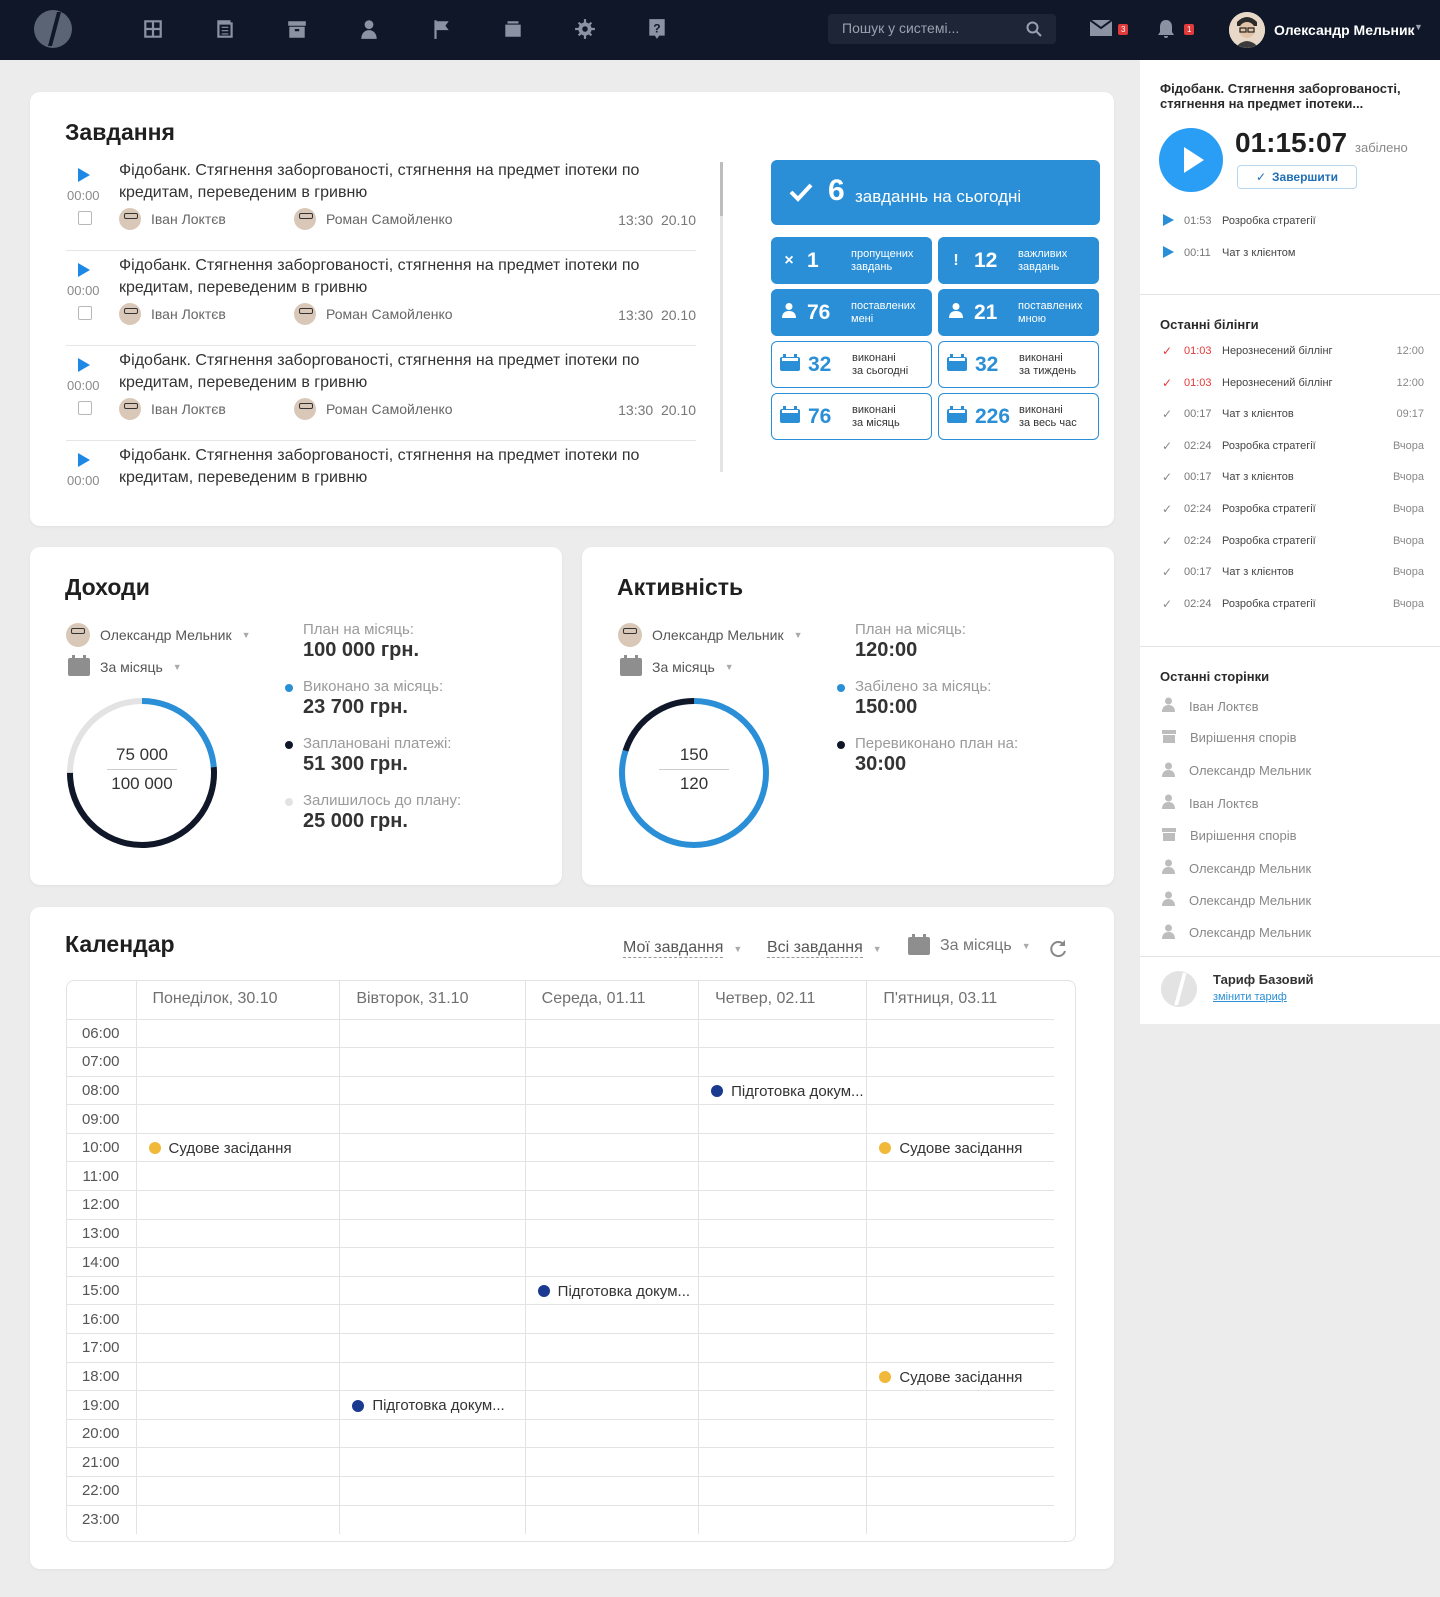  I want to click on task-stat-button: 76 виконані за місяць, so click(851, 416).